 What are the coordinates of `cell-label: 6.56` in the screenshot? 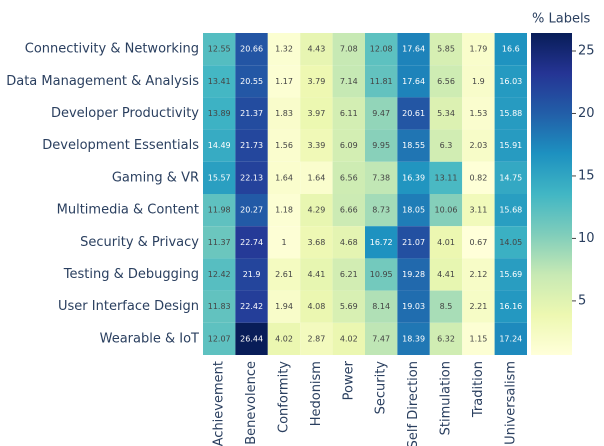 It's located at (446, 81).